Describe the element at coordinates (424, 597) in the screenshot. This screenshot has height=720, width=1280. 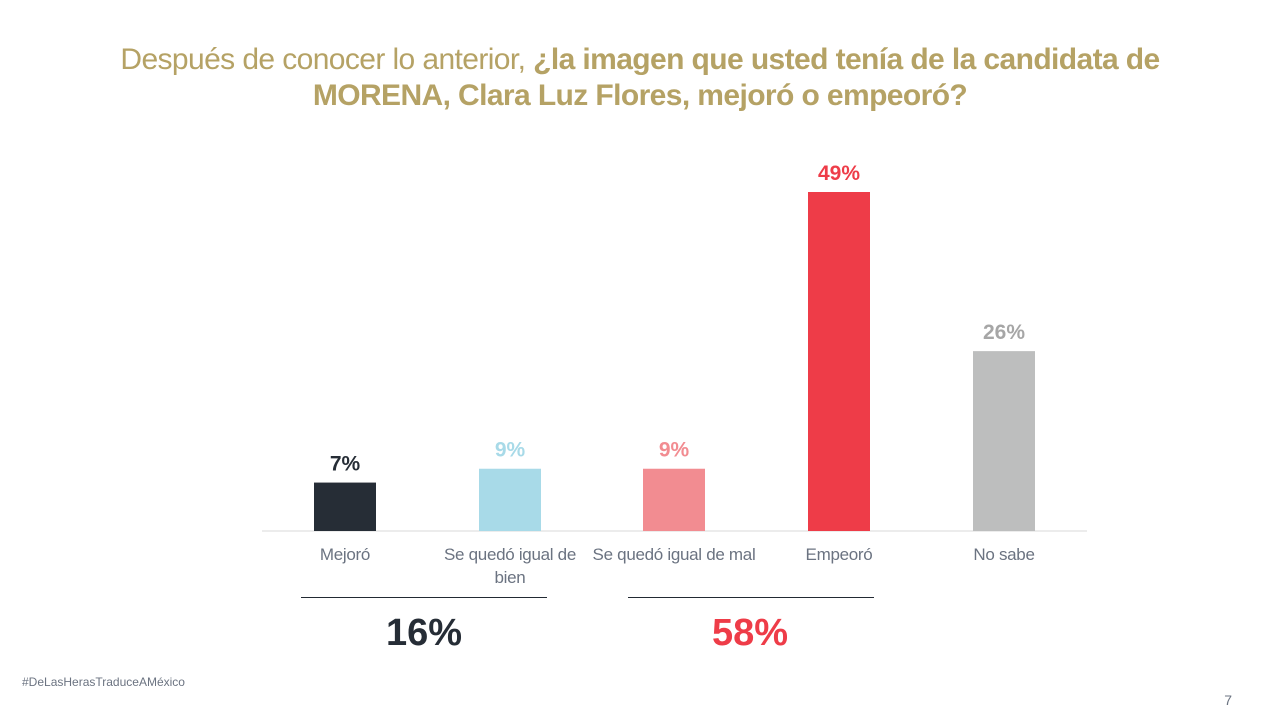
I see `group-line-positive` at that location.